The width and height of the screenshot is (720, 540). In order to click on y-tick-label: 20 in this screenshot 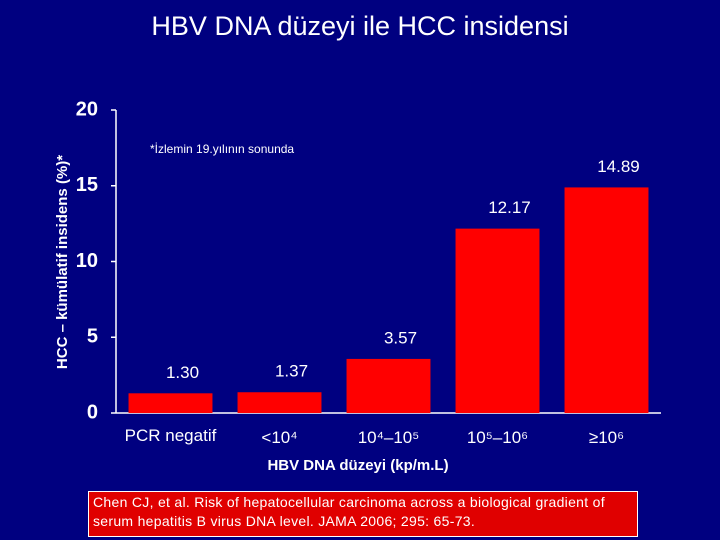, I will do `click(87, 109)`.